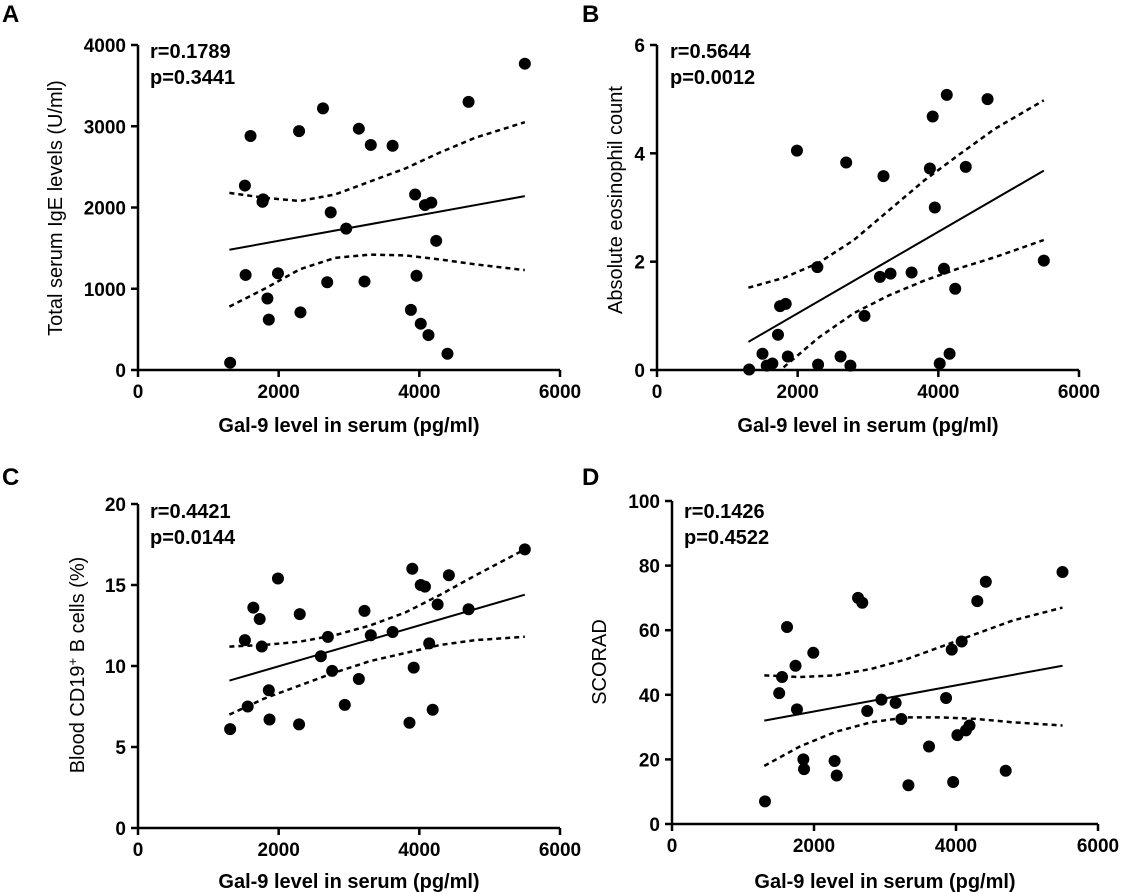  Describe the element at coordinates (650, 664) in the screenshot. I see `y-axis-d: 0 20 40 60 80 100` at that location.